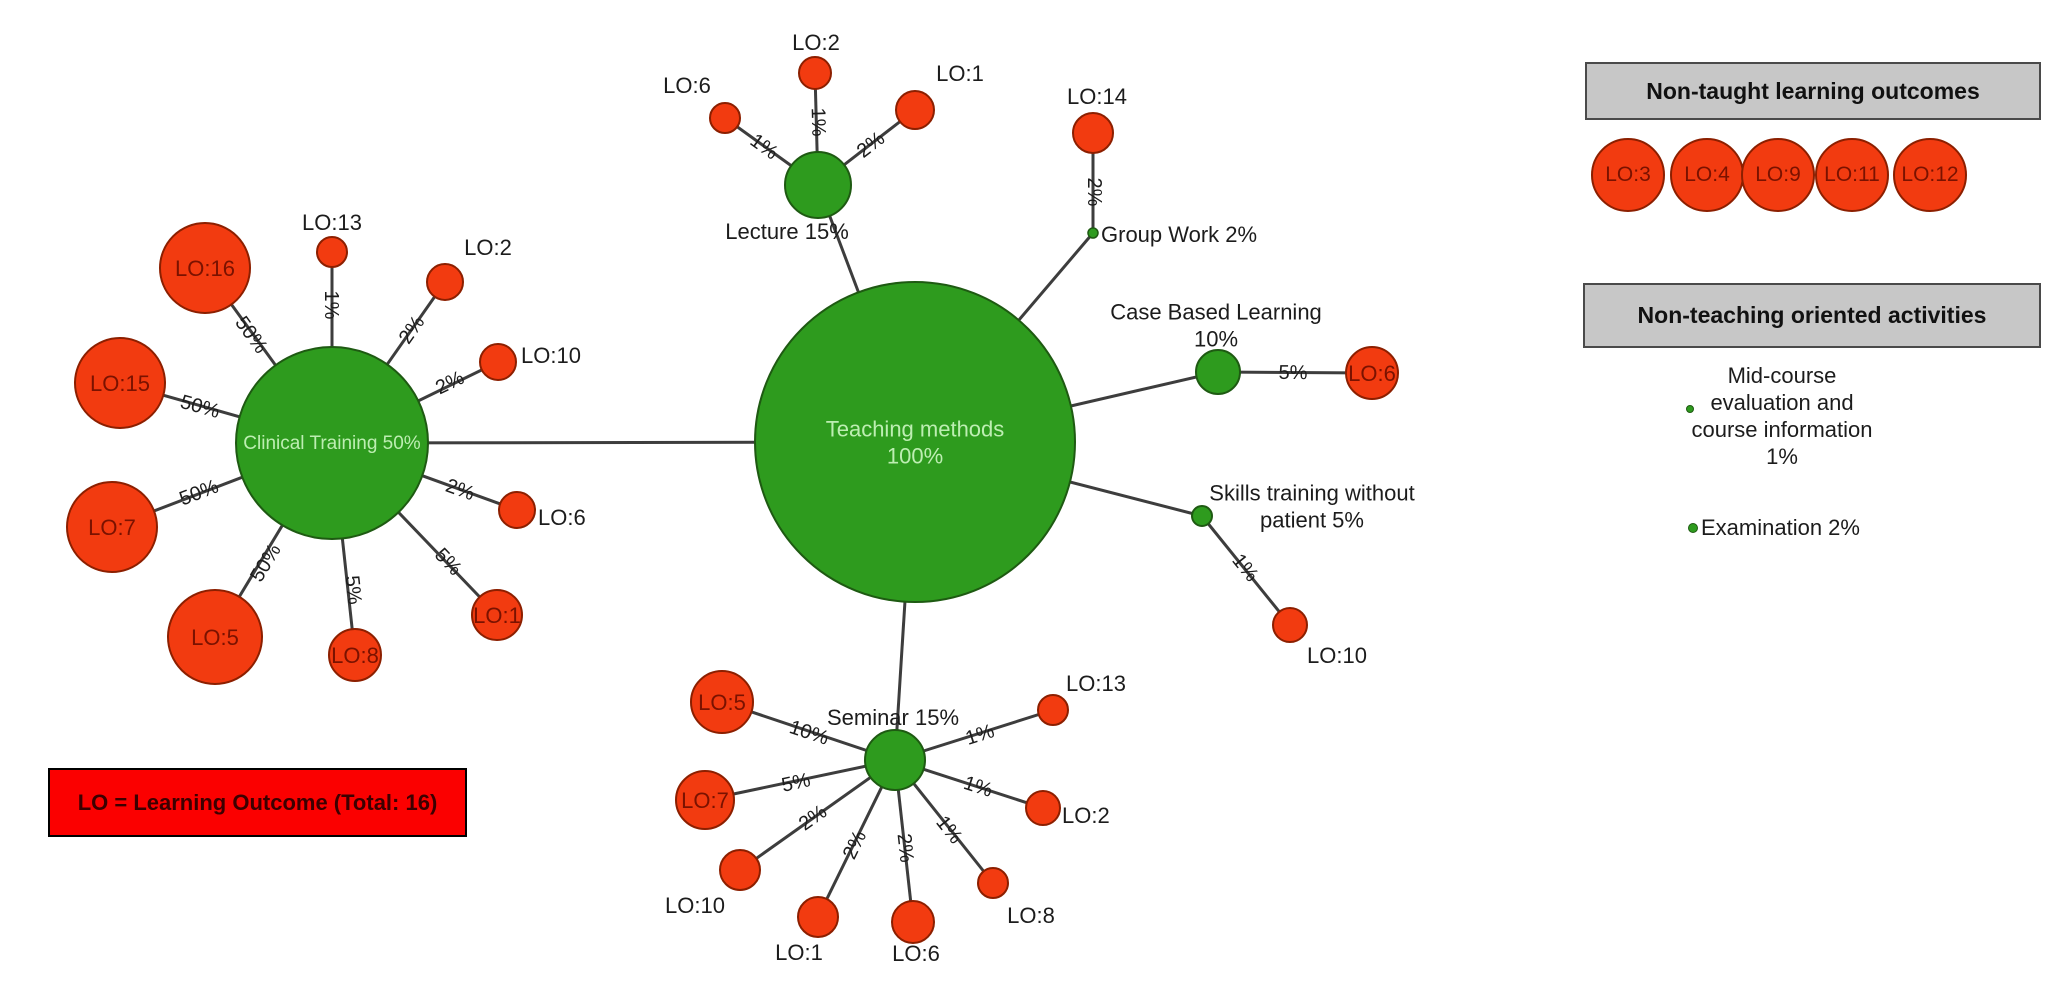 This screenshot has width=2059, height=1001. I want to click on node-label-lec_lo6: LO:6, so click(687, 85).